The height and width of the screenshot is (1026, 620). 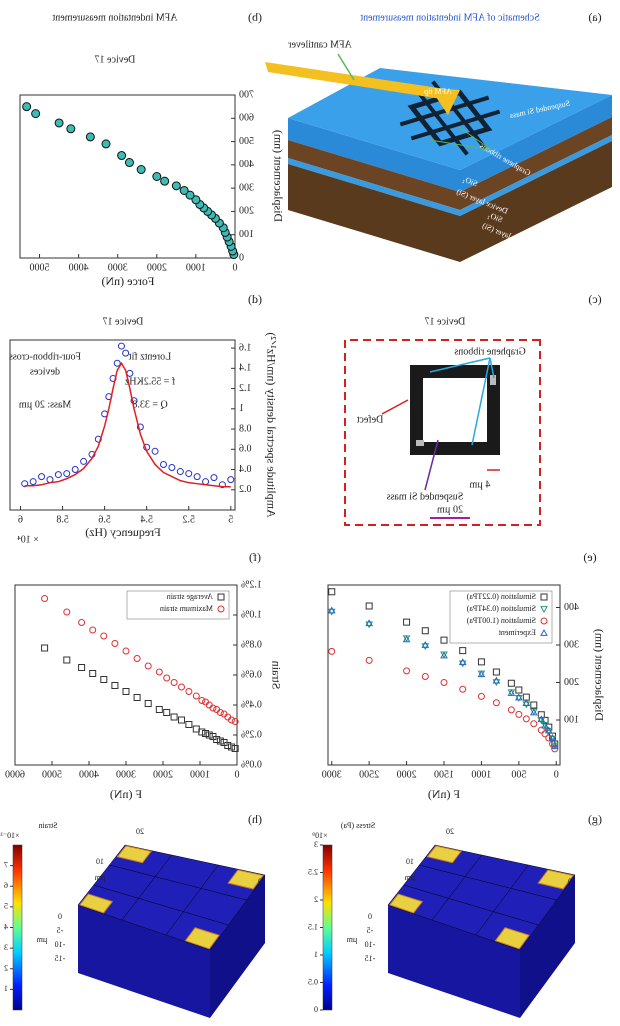 I want to click on annotation: Lorentz fit, so click(x=150, y=356).